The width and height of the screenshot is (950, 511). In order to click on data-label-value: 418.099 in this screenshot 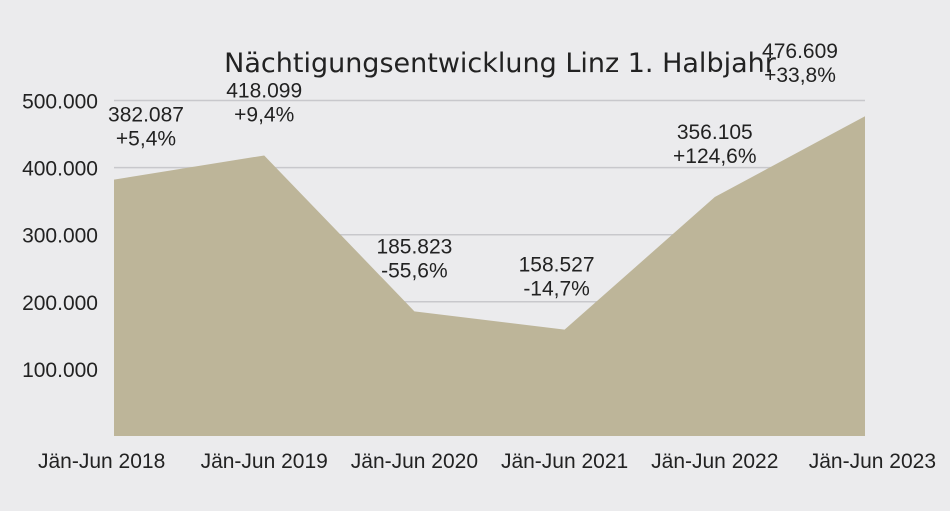, I will do `click(264, 90)`.